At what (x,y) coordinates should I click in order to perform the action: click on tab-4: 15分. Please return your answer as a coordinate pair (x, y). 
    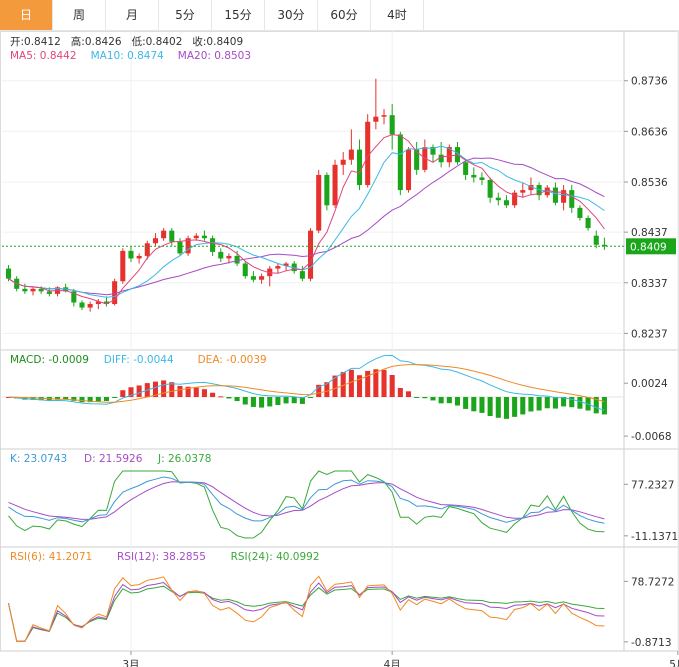
    Looking at the image, I should click on (238, 15).